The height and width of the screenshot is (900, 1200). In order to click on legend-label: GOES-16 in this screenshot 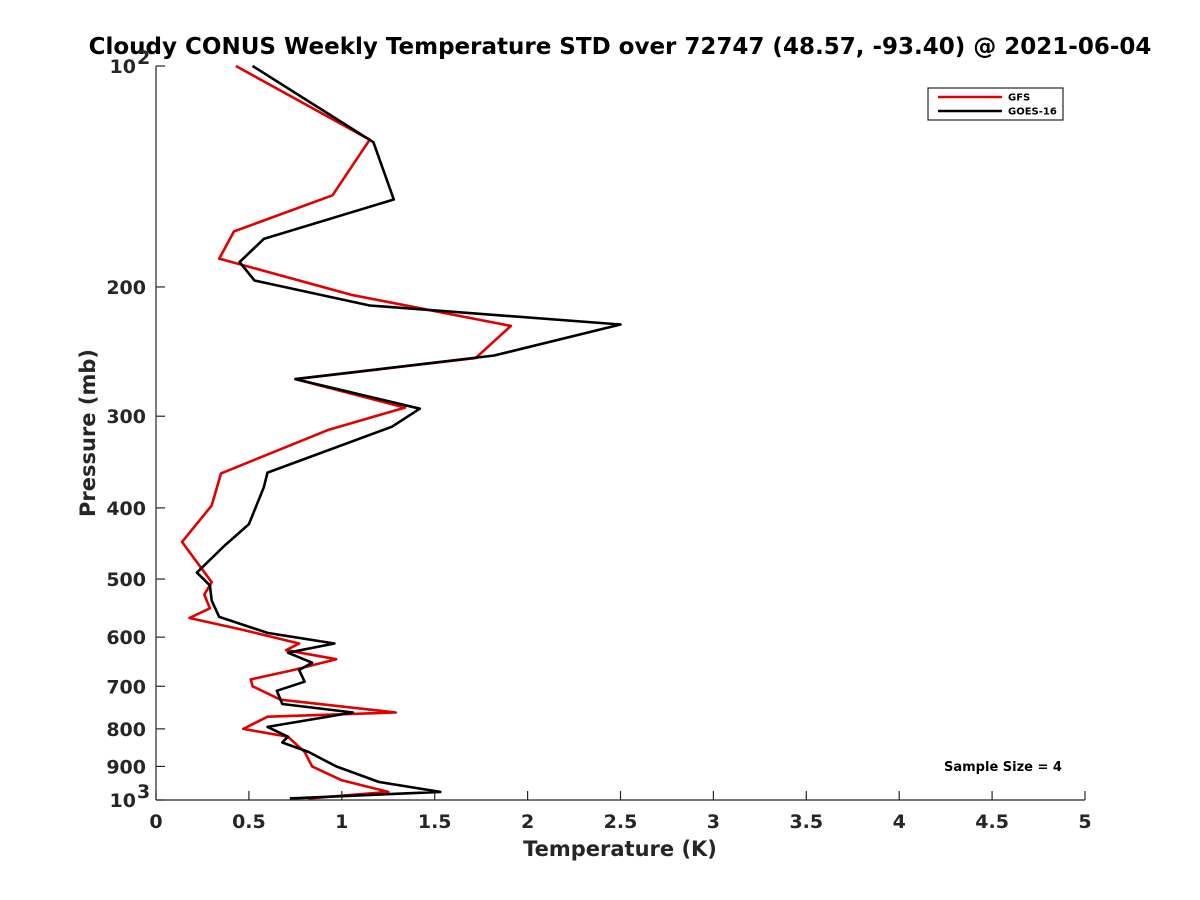, I will do `click(1032, 112)`.